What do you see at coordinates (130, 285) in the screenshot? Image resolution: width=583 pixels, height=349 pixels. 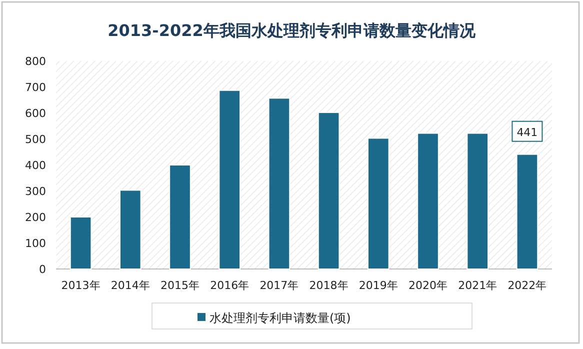 I see `x-tick-label: 2014年` at bounding box center [130, 285].